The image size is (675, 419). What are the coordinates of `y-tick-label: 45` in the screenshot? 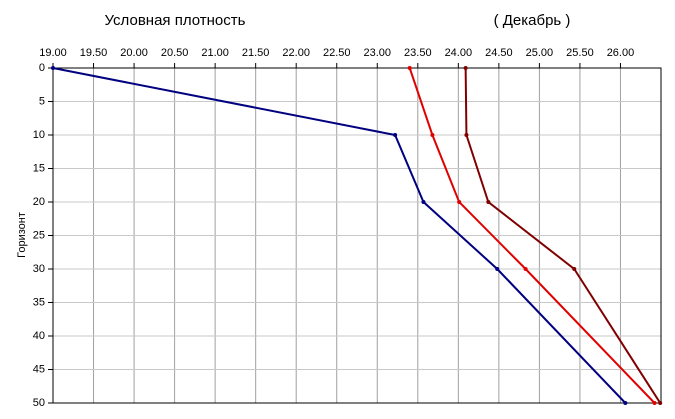 It's located at (39, 369).